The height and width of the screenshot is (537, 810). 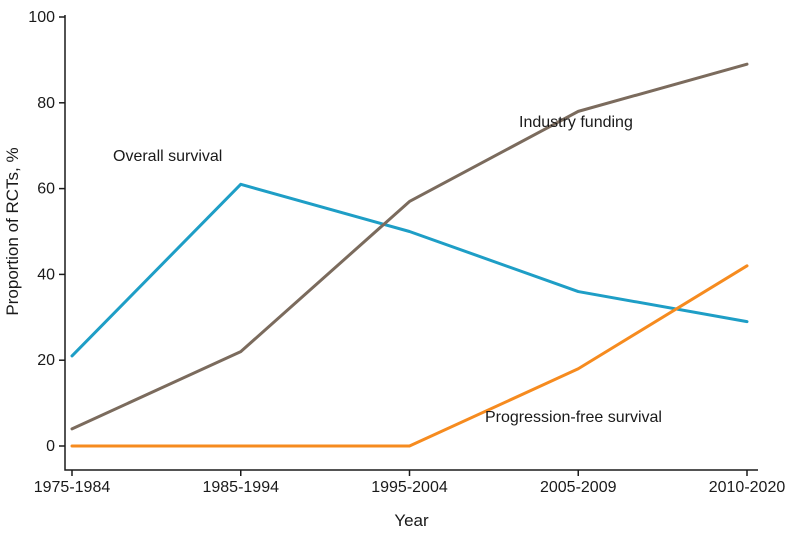 I want to click on x-tick-label: 2010-2020, so click(x=747, y=487).